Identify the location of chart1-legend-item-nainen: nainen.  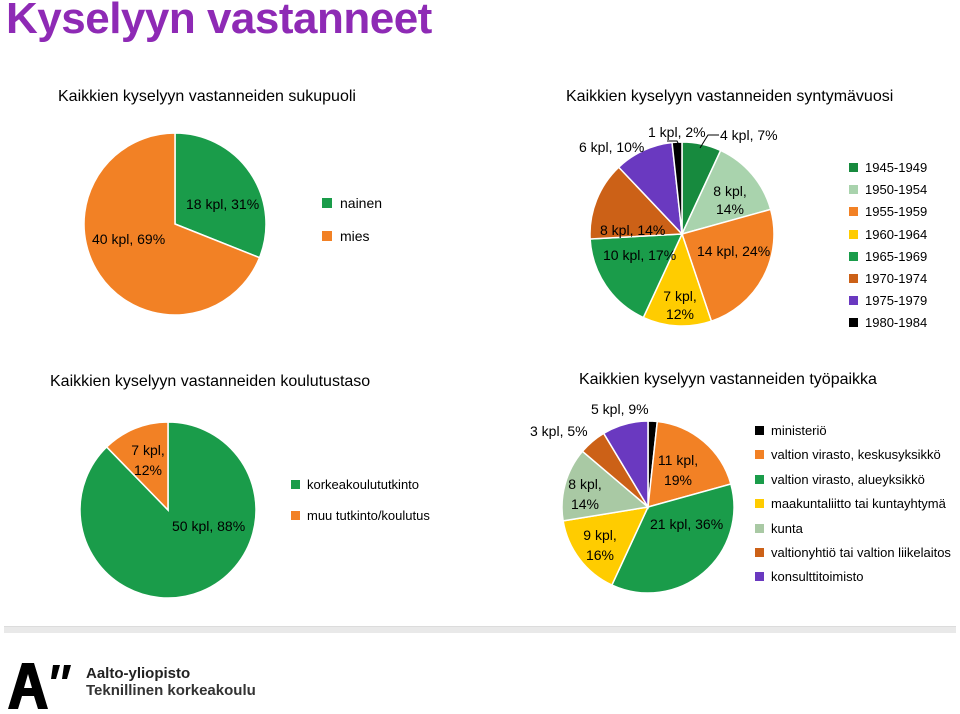
(352, 203).